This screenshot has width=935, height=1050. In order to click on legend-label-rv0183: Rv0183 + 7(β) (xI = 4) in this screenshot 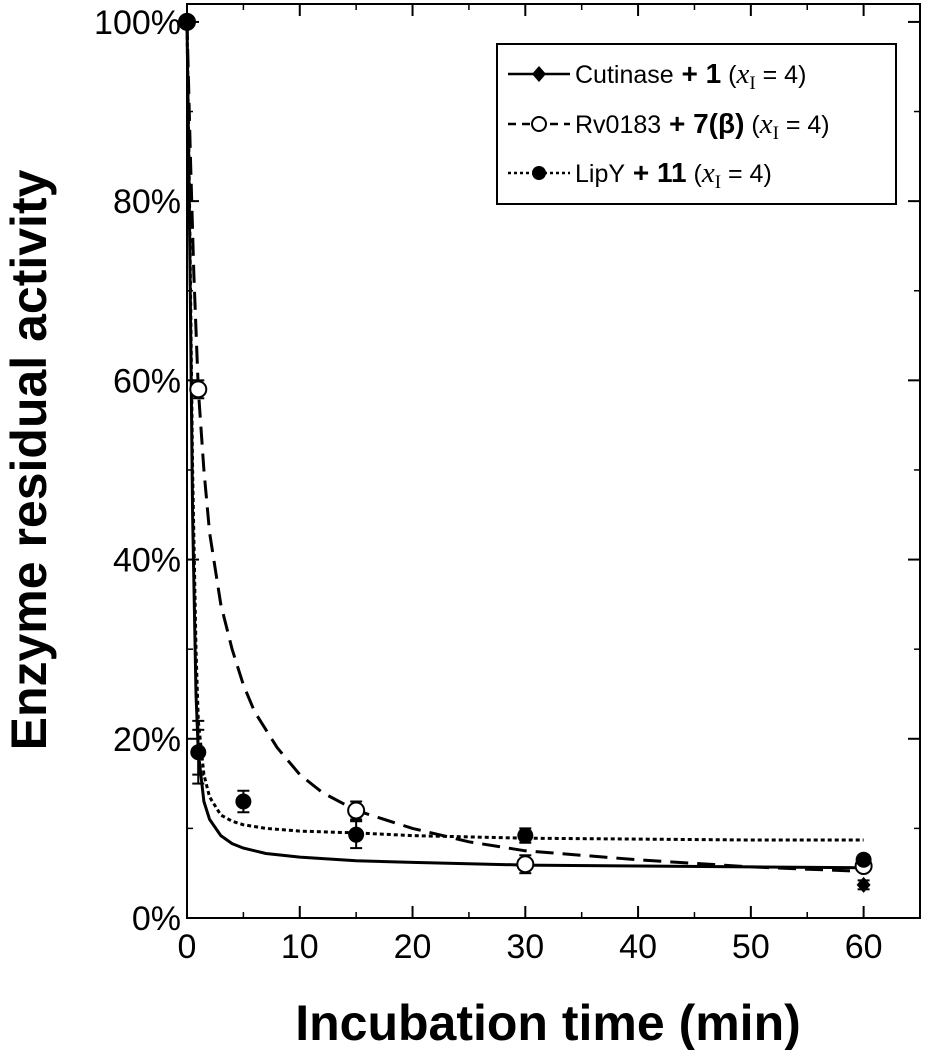, I will do `click(702, 126)`.